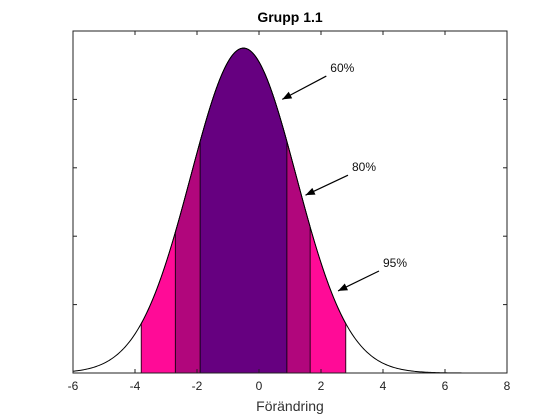 The image size is (560, 420). Describe the element at coordinates (383, 386) in the screenshot. I see `x-tick-label: 4` at that location.